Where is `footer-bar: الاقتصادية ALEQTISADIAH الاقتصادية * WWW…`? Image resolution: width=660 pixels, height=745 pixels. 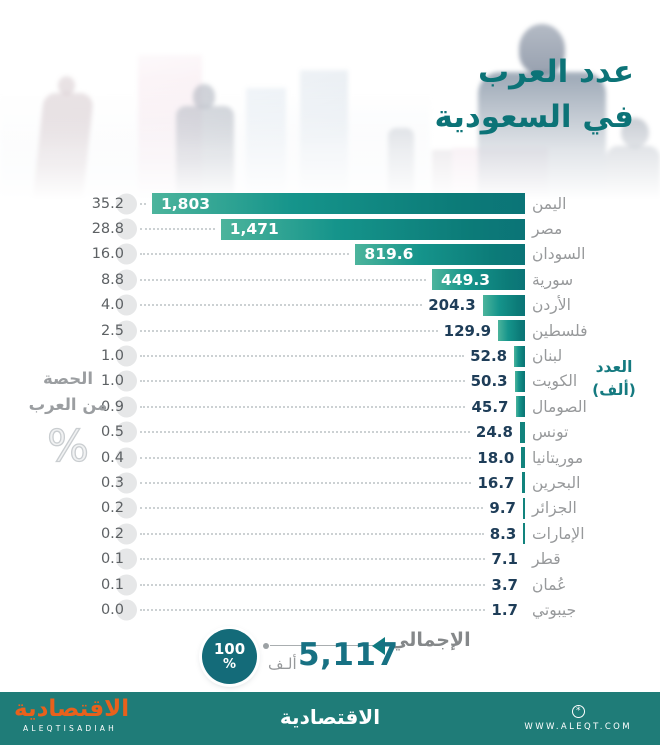
footer-bar: الاقتصادية ALEQTISADIAH الاقتصادية * WWW… is located at coordinates (330, 718).